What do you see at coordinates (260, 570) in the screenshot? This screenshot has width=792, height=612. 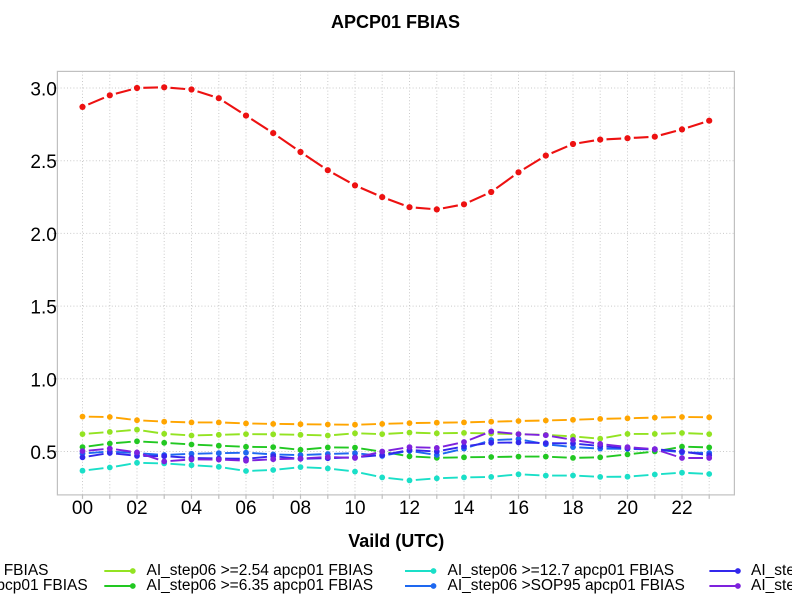 I see `svg-text: AI_step06 >=2.54 apcp01 FBIAS` at bounding box center [260, 570].